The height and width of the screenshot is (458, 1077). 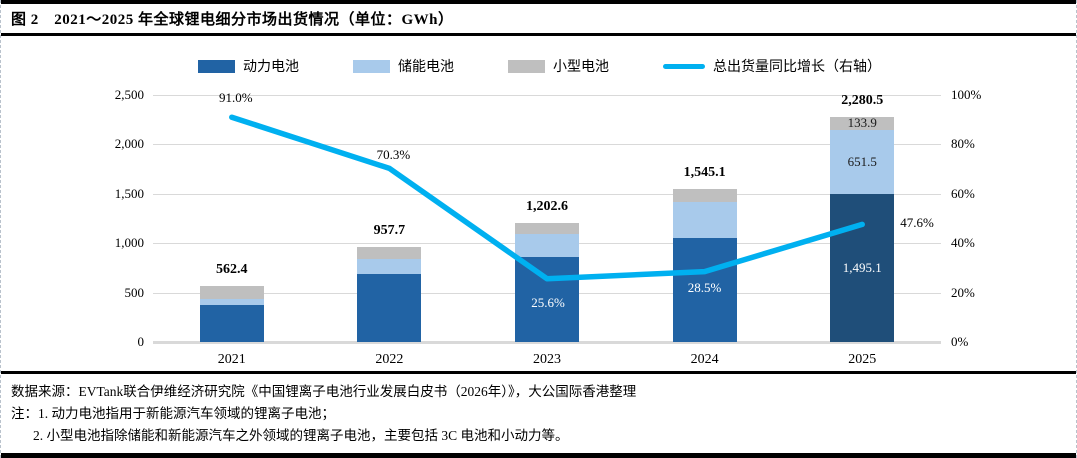 I want to click on legend-swatch-power-icon, so click(x=216, y=66).